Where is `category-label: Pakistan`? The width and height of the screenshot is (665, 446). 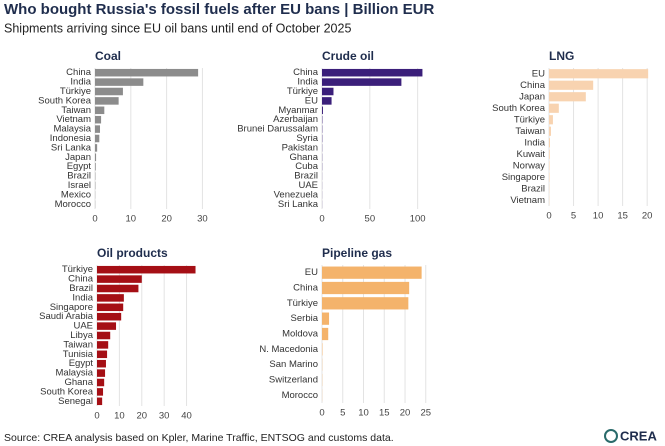 category-label: Pakistan is located at coordinates (300, 147).